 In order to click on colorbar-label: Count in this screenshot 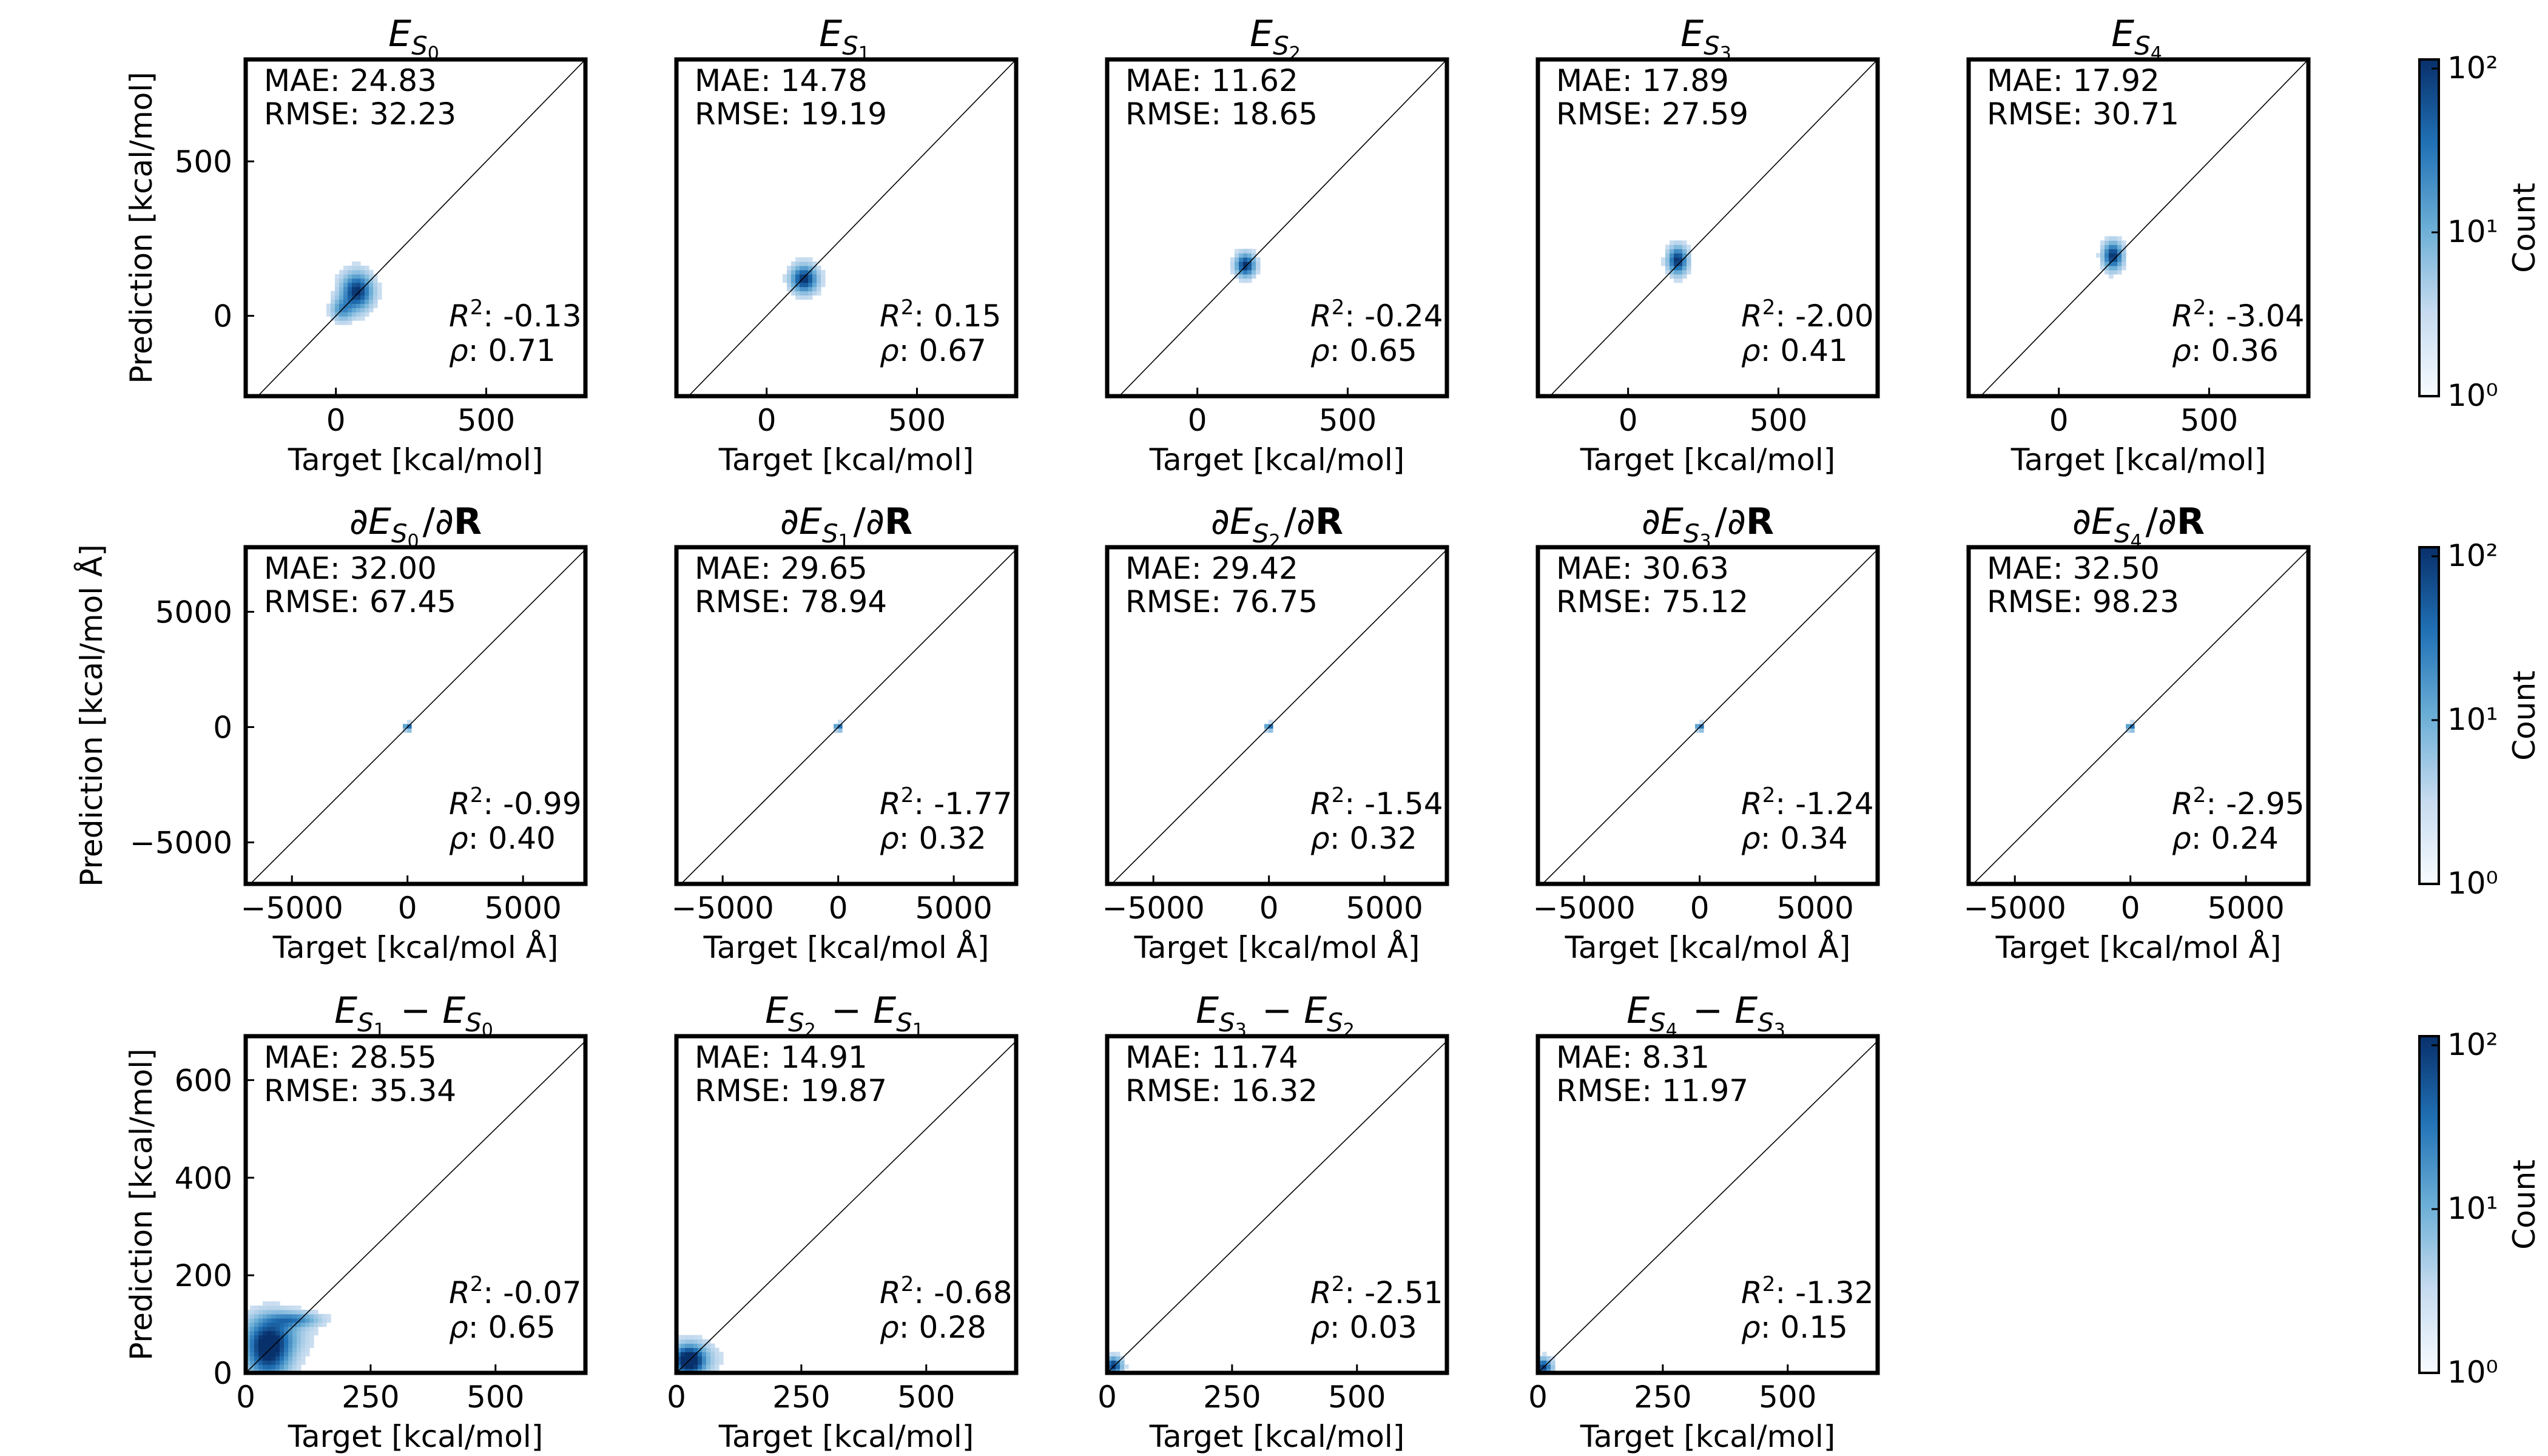, I will do `click(2524, 1204)`.